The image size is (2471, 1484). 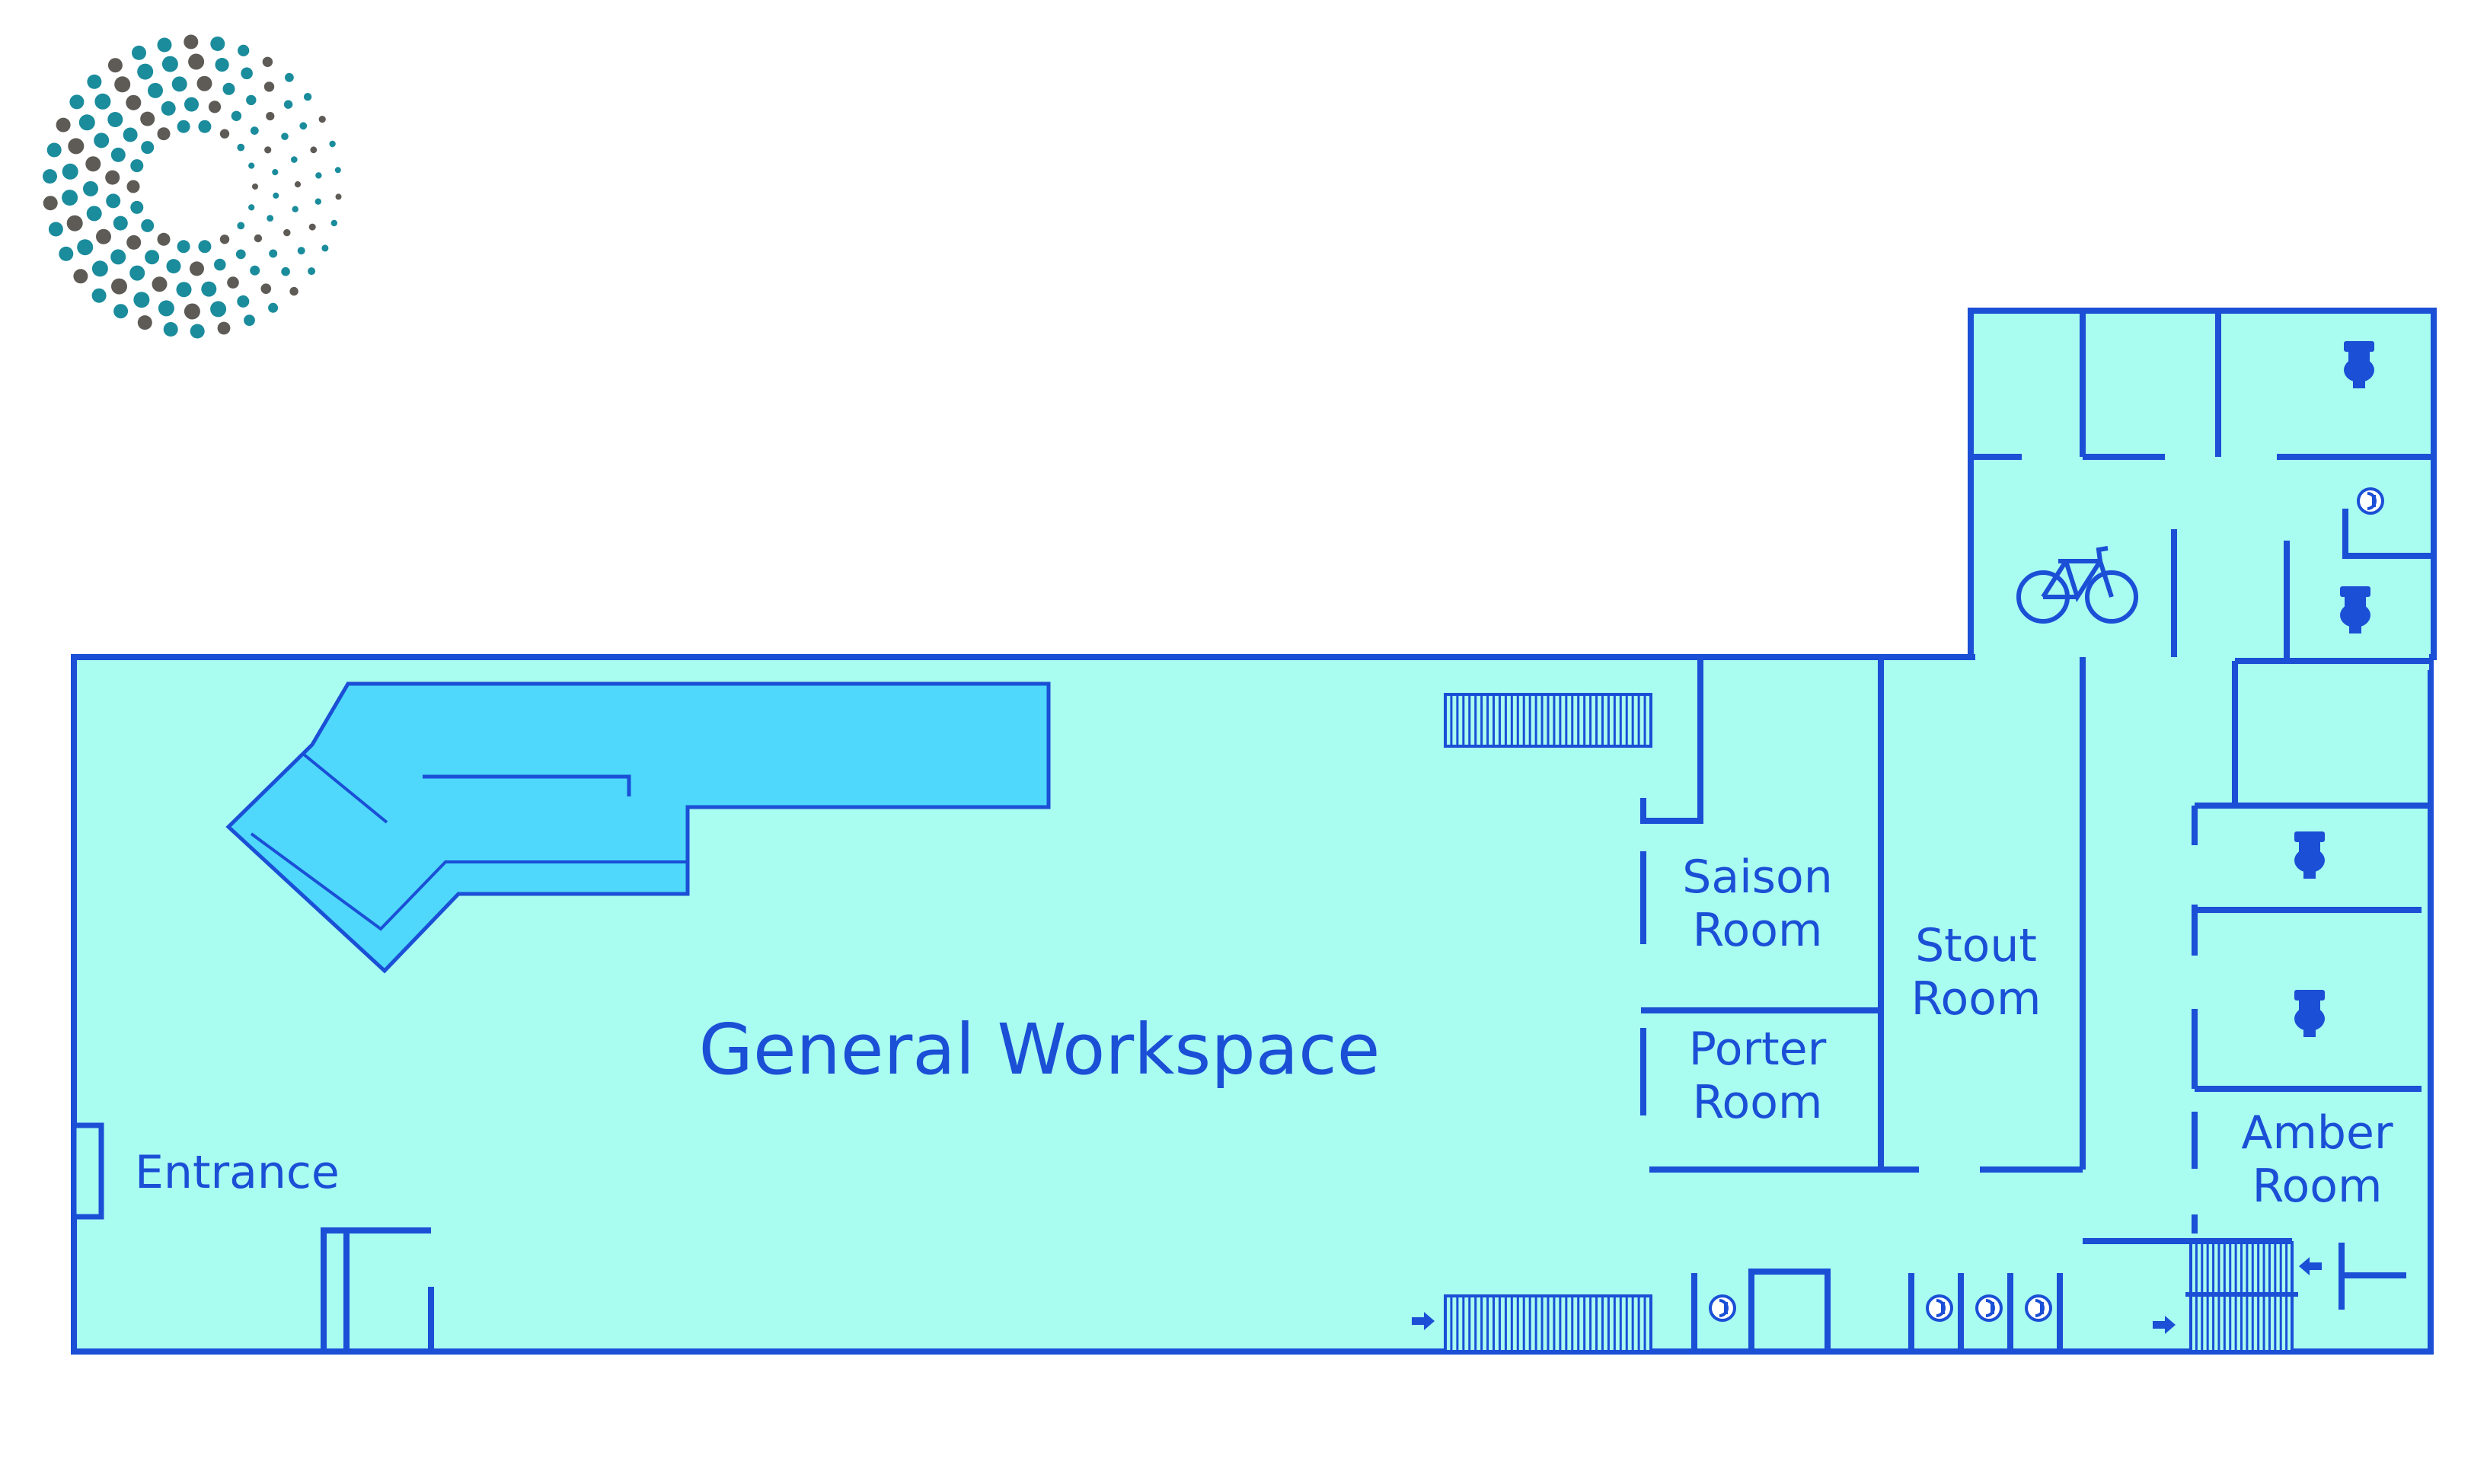 I want to click on bicycle-icon, so click(x=2077, y=585).